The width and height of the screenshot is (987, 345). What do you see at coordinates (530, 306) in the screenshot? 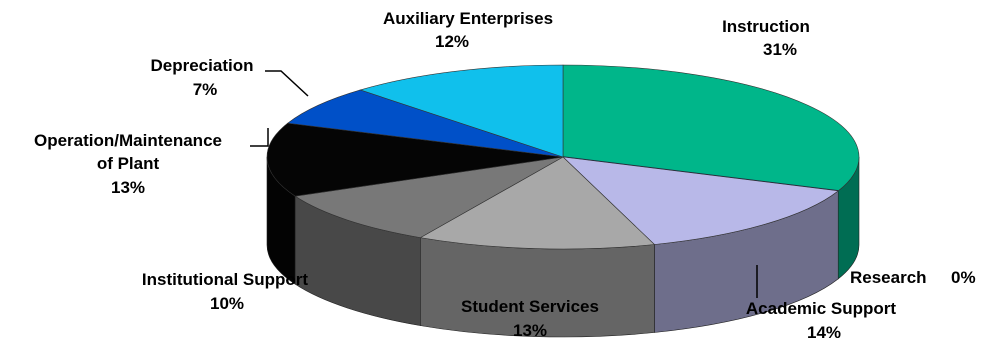
I see `slice-label-student-services: Student Services` at bounding box center [530, 306].